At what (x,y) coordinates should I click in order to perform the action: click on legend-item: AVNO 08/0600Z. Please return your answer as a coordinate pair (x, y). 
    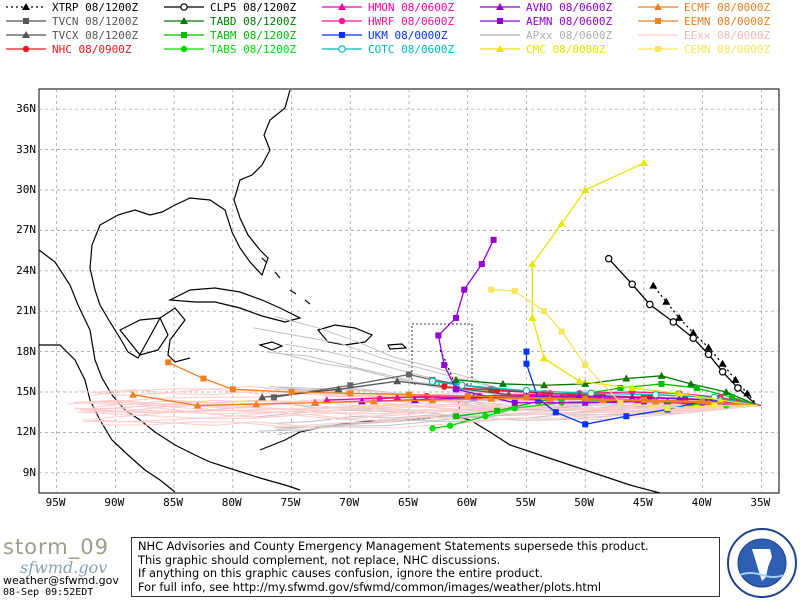
    Looking at the image, I should click on (545, 7).